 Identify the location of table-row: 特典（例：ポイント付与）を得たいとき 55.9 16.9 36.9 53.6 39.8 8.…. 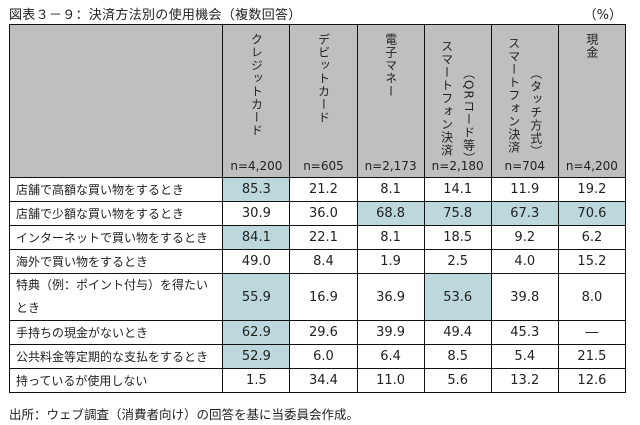
(317, 297).